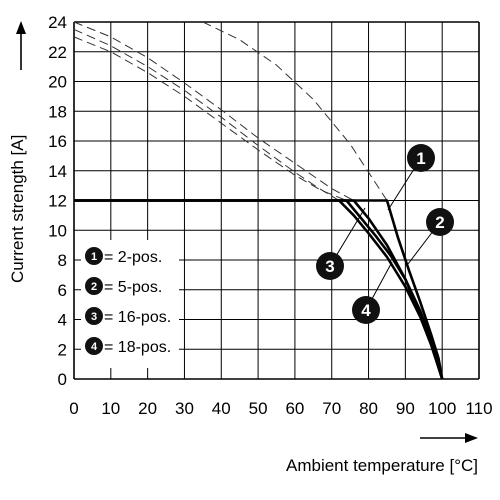  I want to click on legend-badge-number: 4, so click(94, 347).